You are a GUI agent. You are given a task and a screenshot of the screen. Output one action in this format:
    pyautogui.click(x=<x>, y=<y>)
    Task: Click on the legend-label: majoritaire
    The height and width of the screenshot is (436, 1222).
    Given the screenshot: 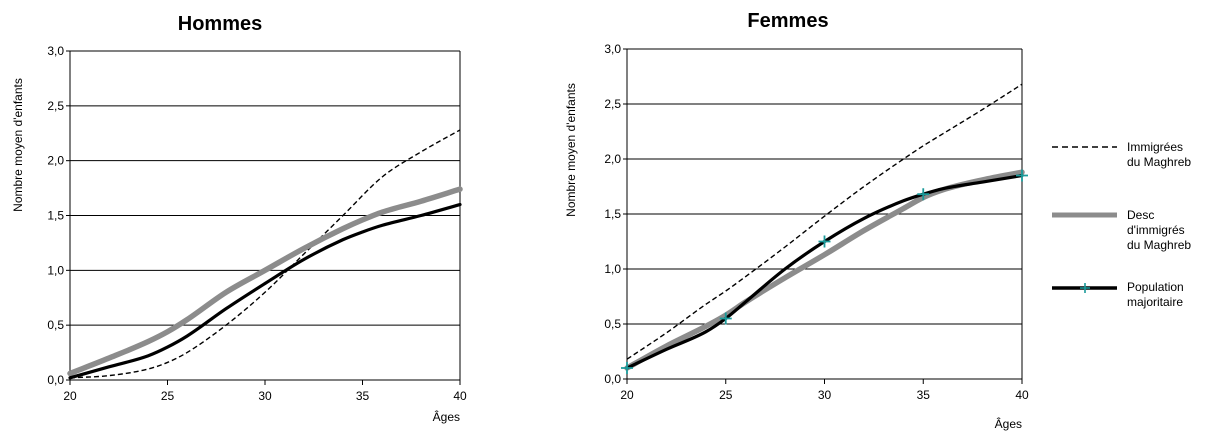 What is the action you would take?
    pyautogui.click(x=1155, y=302)
    